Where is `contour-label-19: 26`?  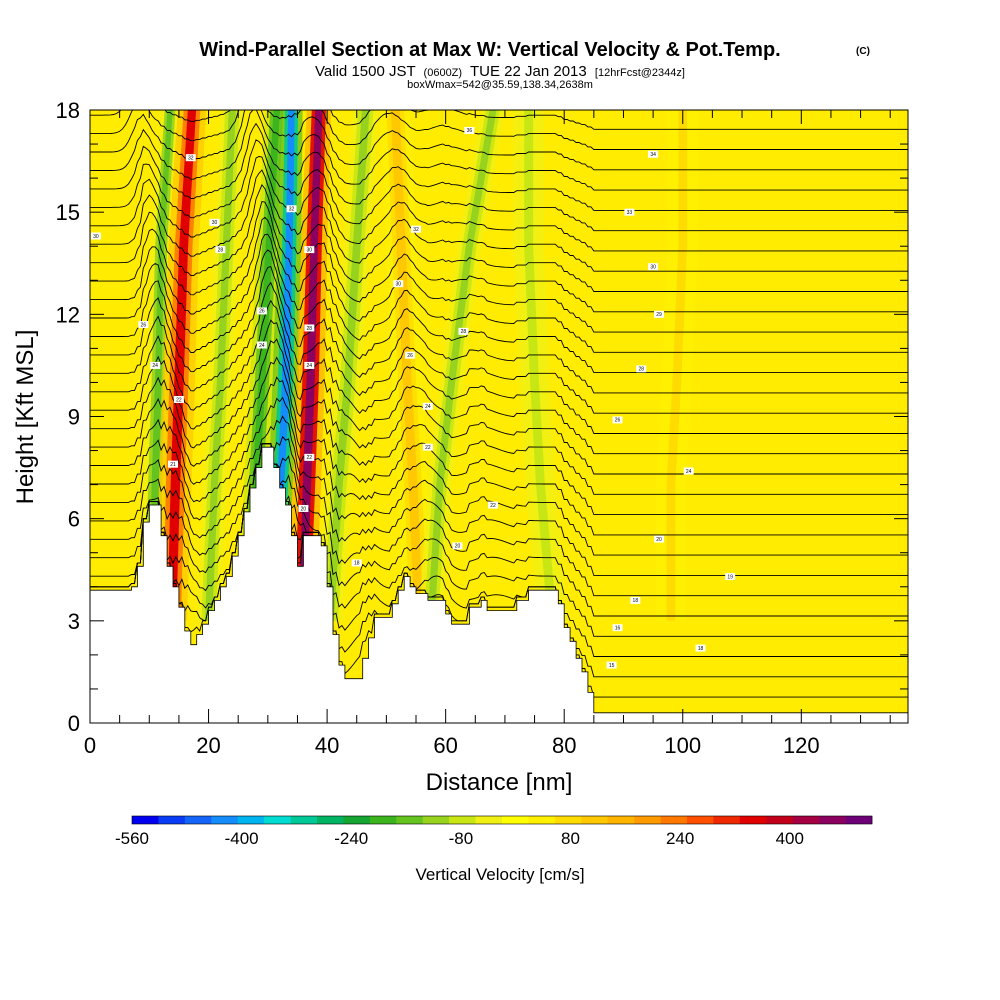
contour-label-19: 26 is located at coordinates (410, 356).